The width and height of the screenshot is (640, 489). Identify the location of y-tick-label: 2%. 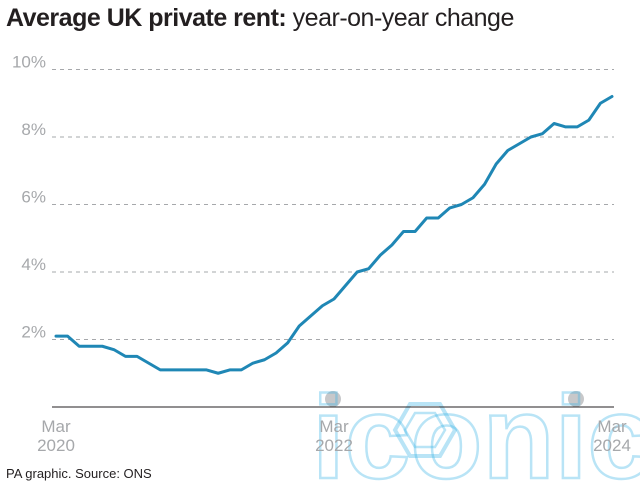
(33, 332).